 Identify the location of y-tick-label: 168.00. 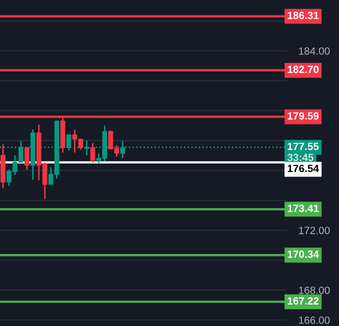
(314, 290).